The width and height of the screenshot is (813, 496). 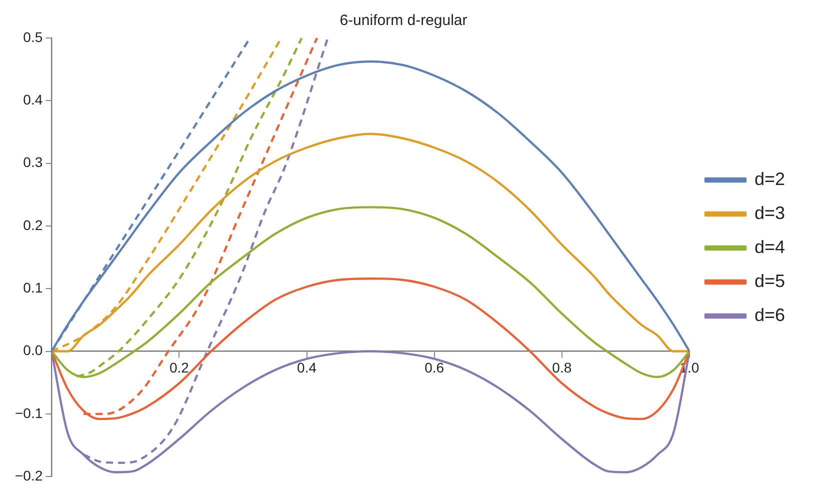 What do you see at coordinates (770, 246) in the screenshot?
I see `legend-label: d=4` at bounding box center [770, 246].